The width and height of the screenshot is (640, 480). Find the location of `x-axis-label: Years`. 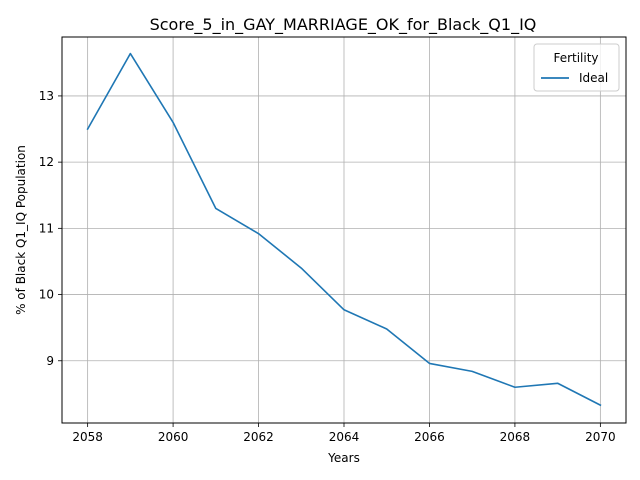

x-axis-label: Years is located at coordinates (343, 458).